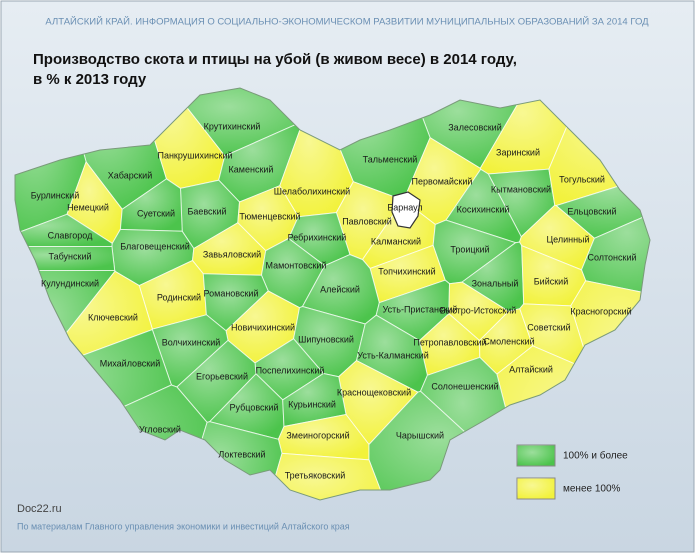 The width and height of the screenshot is (695, 553). What do you see at coordinates (70, 235) in the screenshot?
I see `district-label: Славгород` at bounding box center [70, 235].